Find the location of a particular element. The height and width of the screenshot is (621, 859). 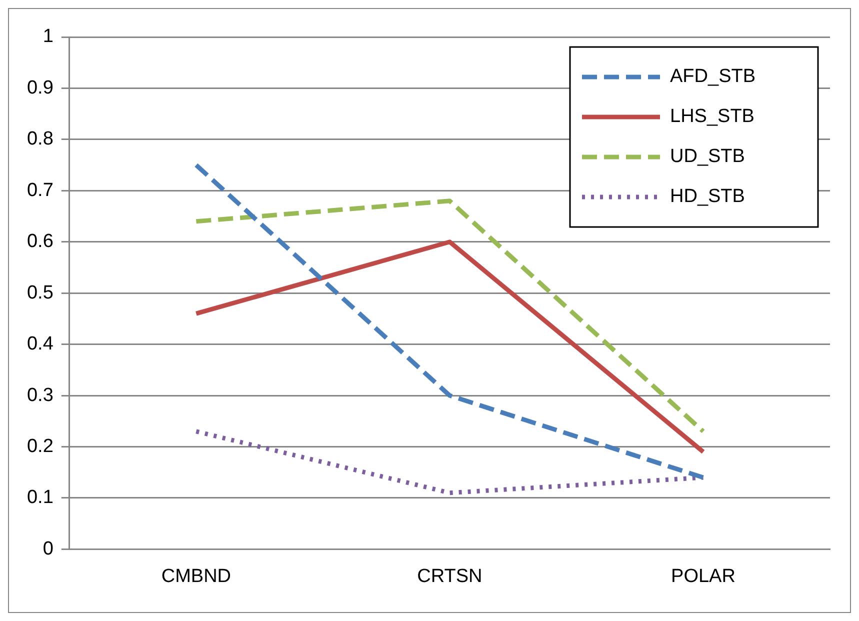

y-tick-label: 0.8 is located at coordinates (40, 139).